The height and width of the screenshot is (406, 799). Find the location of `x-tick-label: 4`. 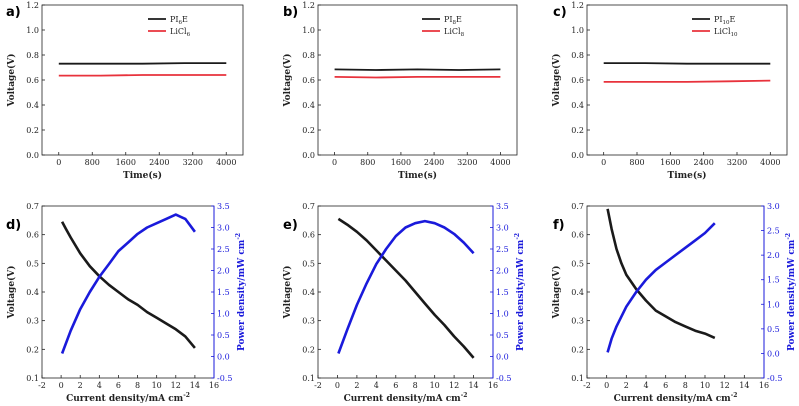

x-tick-label: 4 is located at coordinates (645, 385).